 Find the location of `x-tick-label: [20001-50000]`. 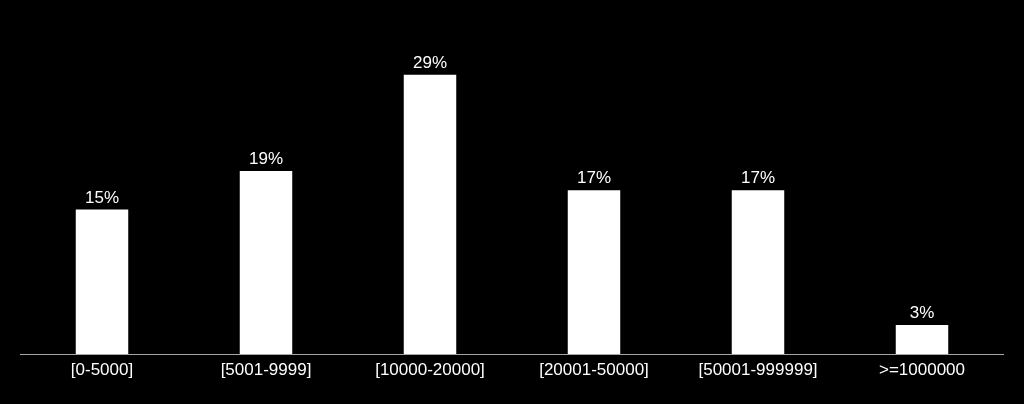

x-tick-label: [20001-50000] is located at coordinates (594, 370).